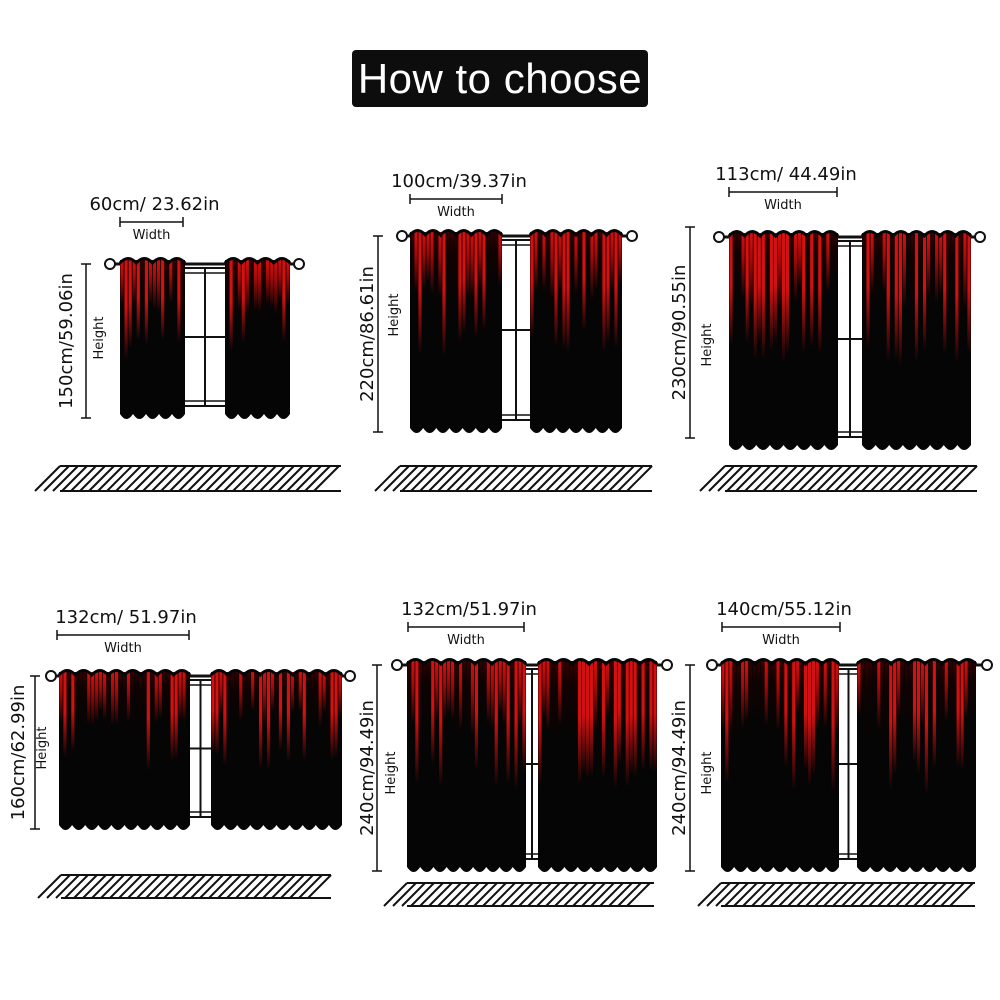 The height and width of the screenshot is (1000, 1000). What do you see at coordinates (18, 753) in the screenshot?
I see `height-value: 160cm/62.99in` at bounding box center [18, 753].